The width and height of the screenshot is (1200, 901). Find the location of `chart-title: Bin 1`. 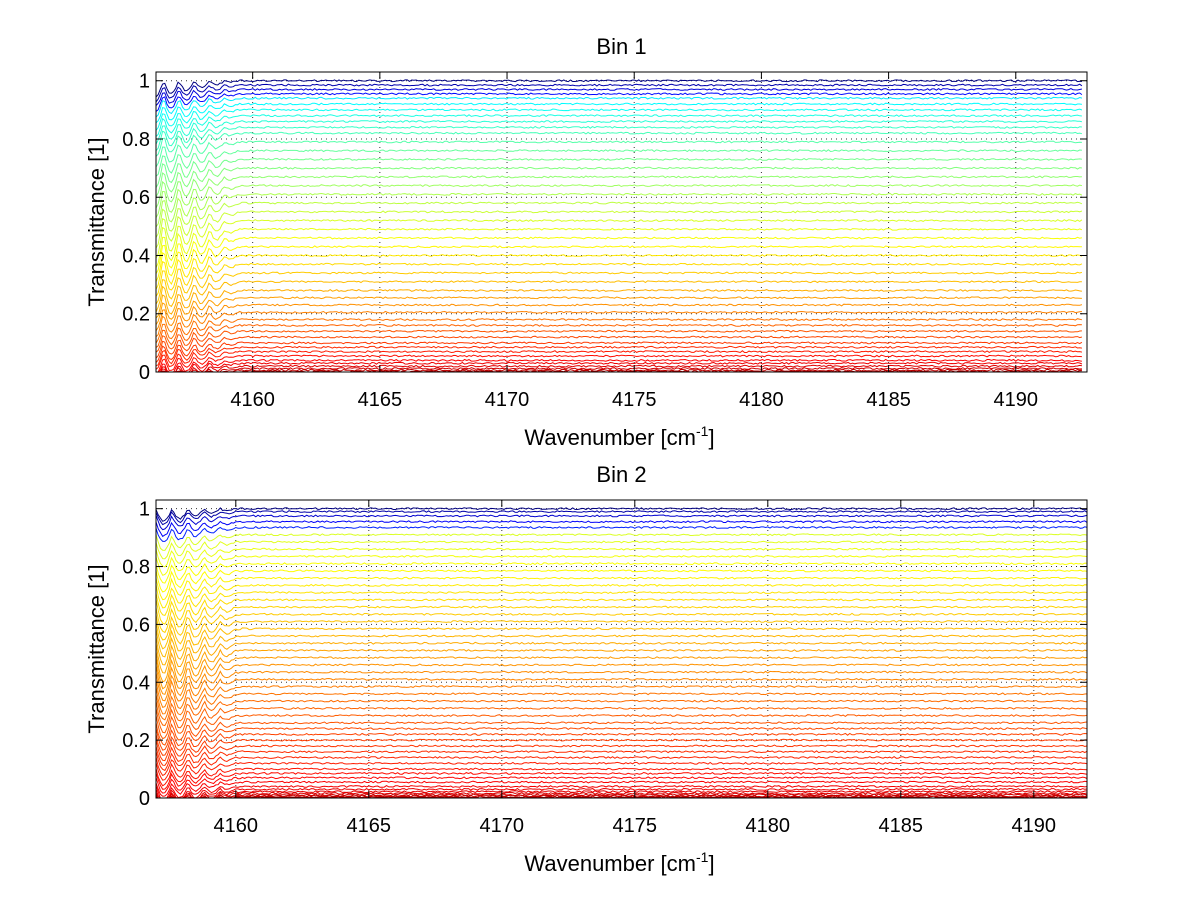

chart-title: Bin 1 is located at coordinates (621, 46).